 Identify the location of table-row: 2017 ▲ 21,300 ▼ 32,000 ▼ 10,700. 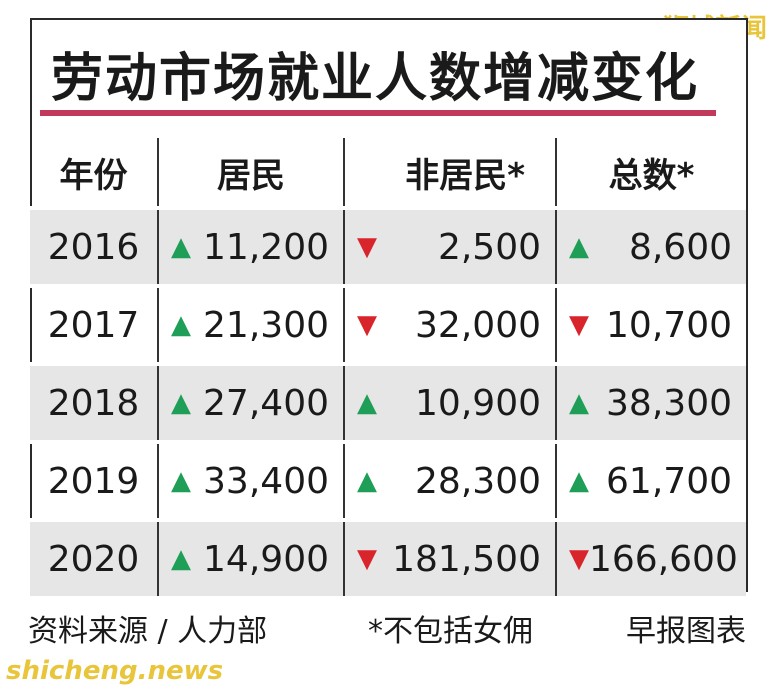
(388, 325).